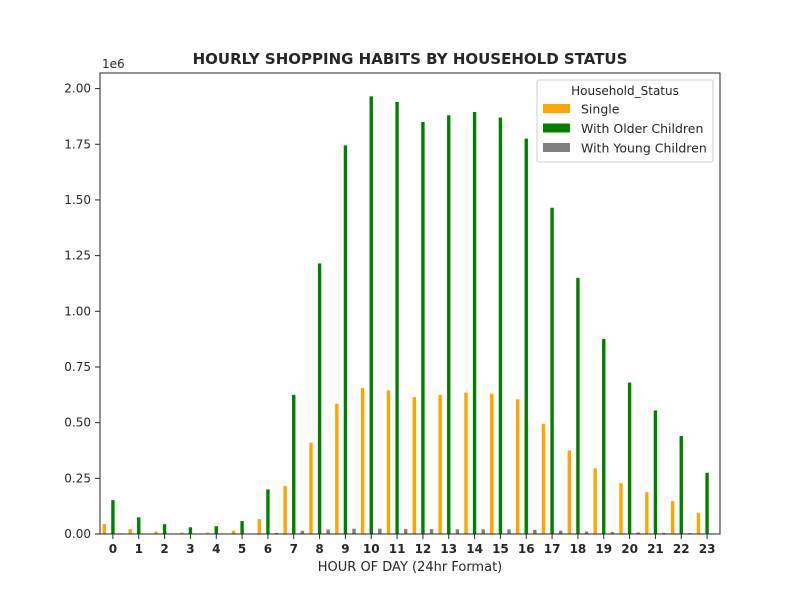 The height and width of the screenshot is (604, 800). Describe the element at coordinates (397, 549) in the screenshot. I see `x-tick-label: 11` at that location.